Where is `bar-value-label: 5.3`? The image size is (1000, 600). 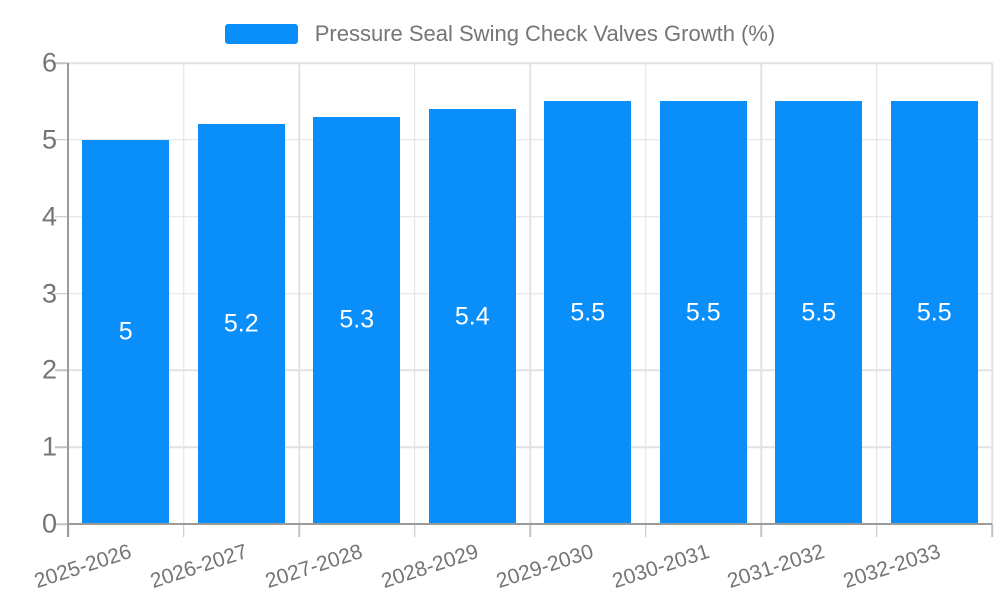
bar-value-label: 5.3 is located at coordinates (357, 319).